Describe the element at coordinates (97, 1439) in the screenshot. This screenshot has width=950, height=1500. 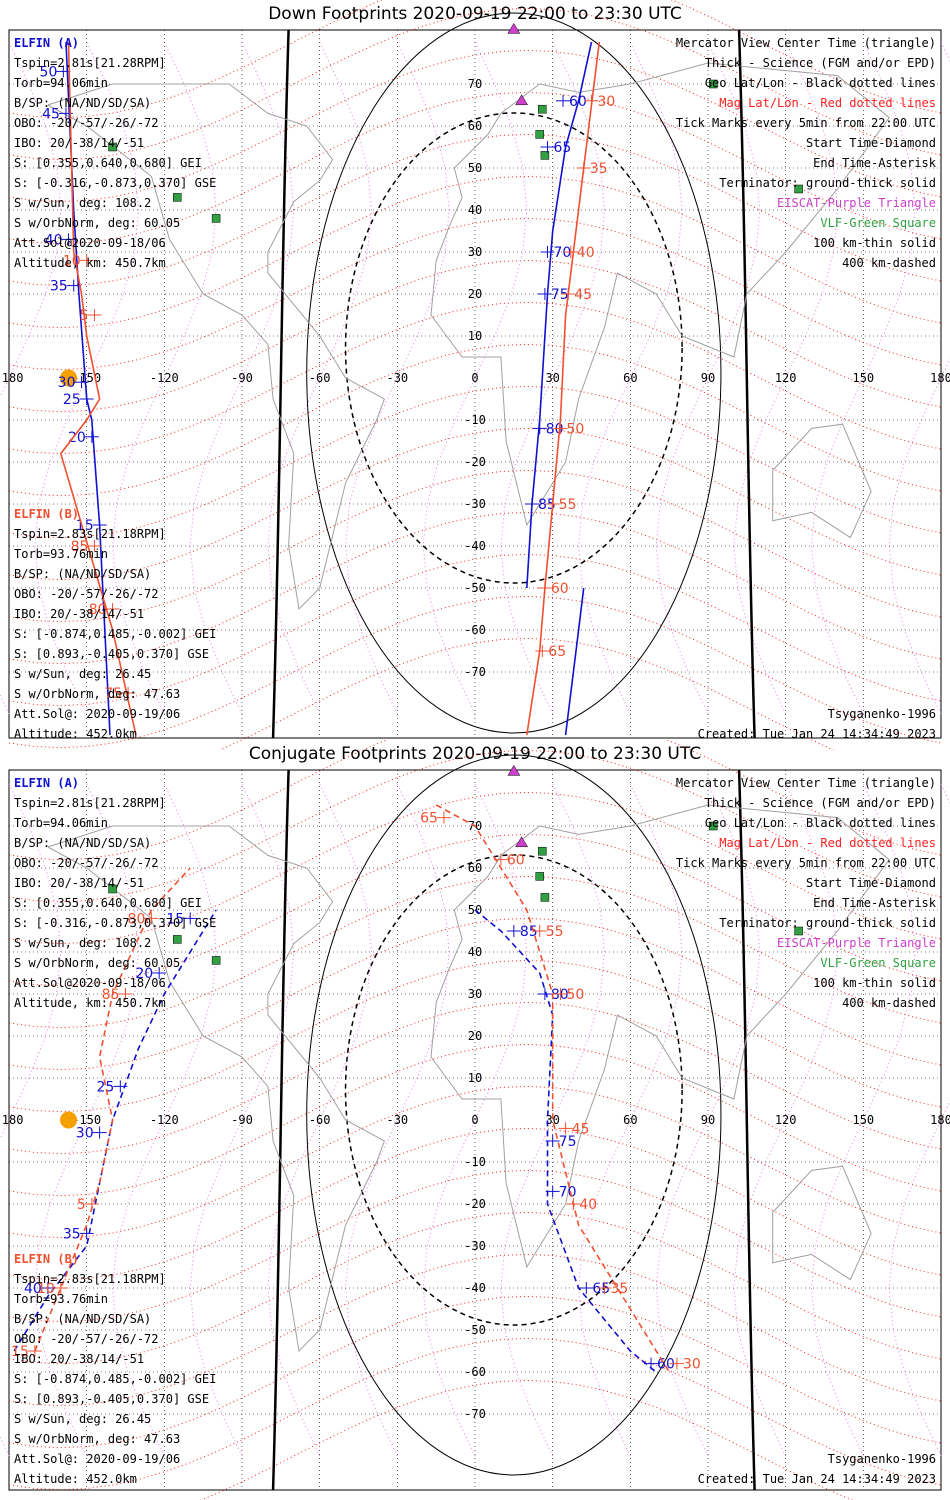
I see `elfin-b-line: S w/OrbNorm, deg: 47.63` at that location.